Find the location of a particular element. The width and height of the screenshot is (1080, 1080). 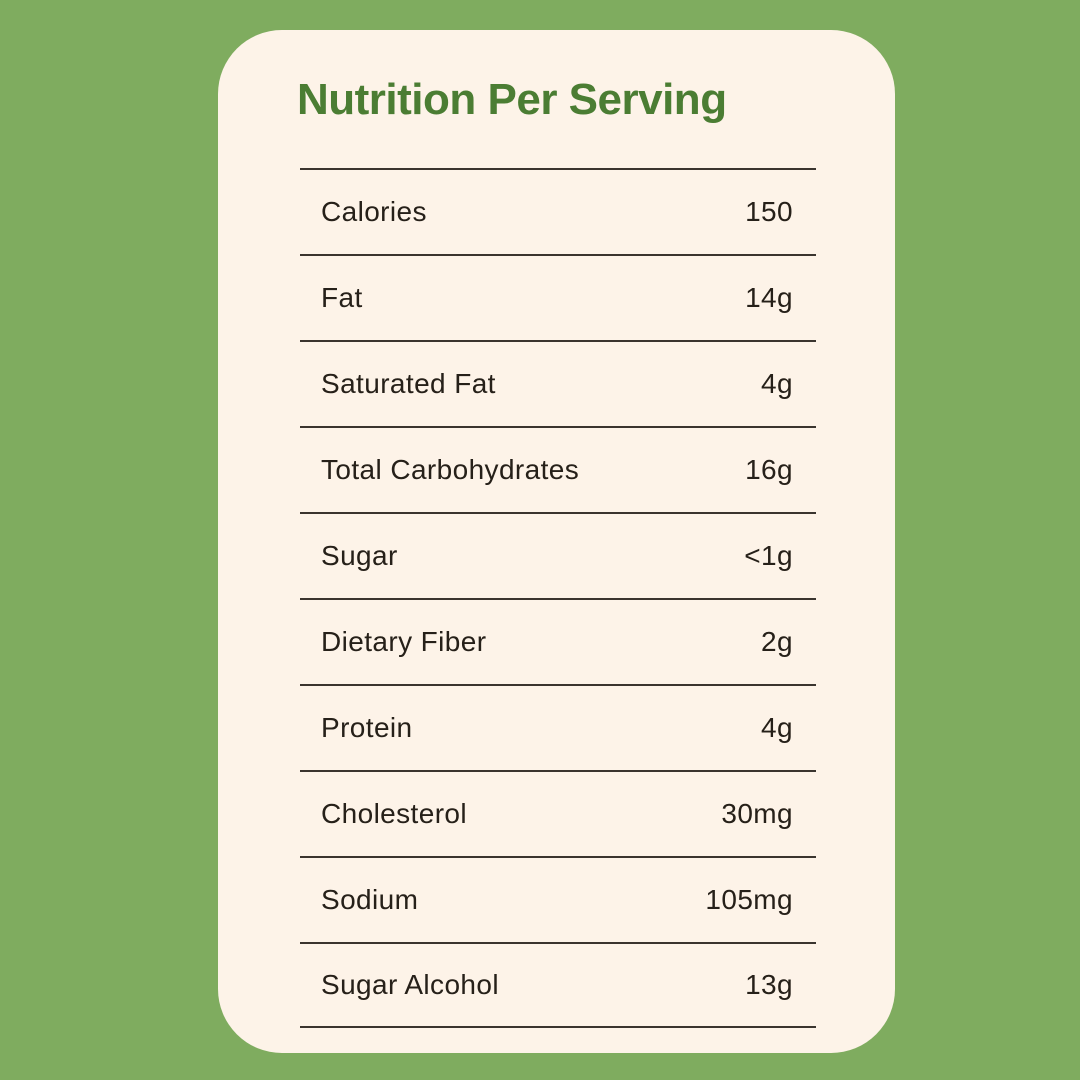

row-label: Sodium is located at coordinates (370, 899).